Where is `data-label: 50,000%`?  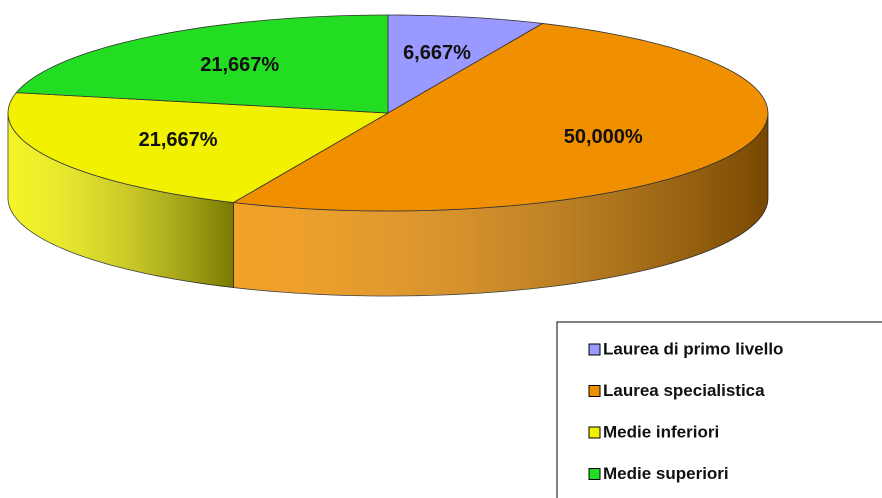
data-label: 50,000% is located at coordinates (603, 137).